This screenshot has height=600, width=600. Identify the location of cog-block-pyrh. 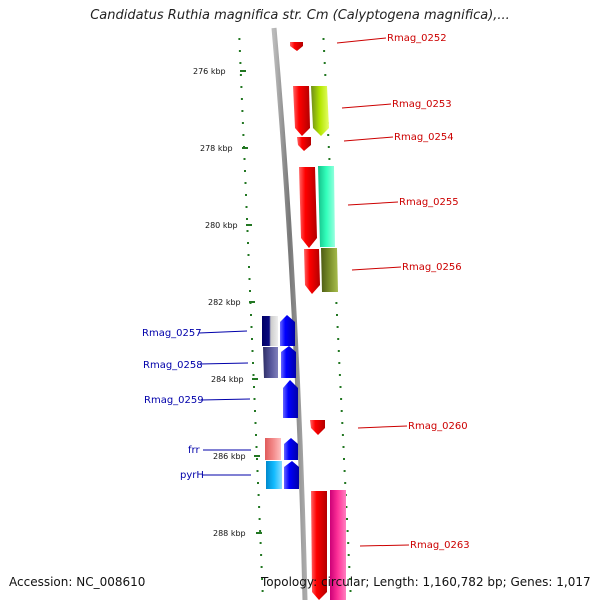
(274, 475).